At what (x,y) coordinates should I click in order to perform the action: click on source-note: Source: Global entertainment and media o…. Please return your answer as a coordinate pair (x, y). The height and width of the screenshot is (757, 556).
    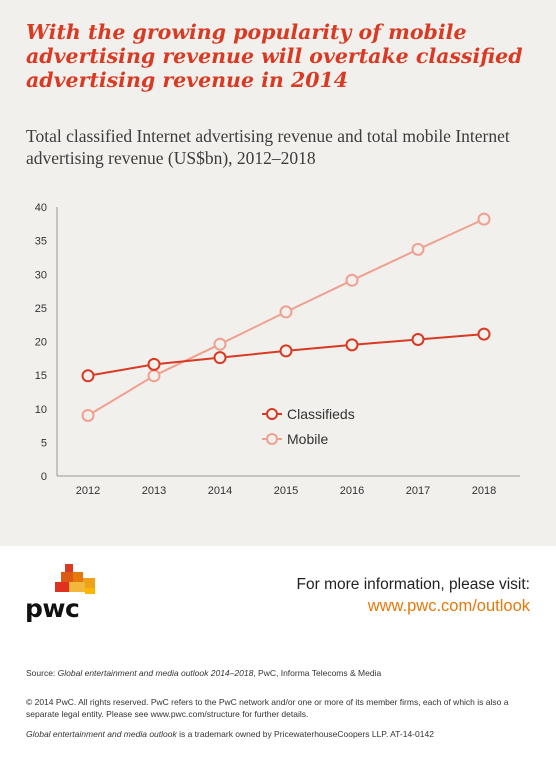
    Looking at the image, I should click on (204, 673).